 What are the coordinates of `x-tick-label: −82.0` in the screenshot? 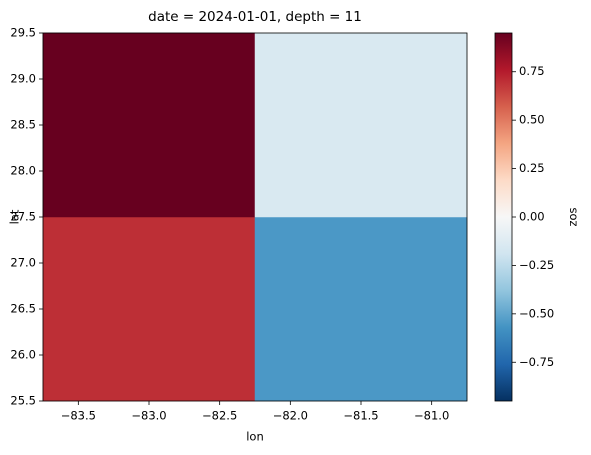 It's located at (290, 416).